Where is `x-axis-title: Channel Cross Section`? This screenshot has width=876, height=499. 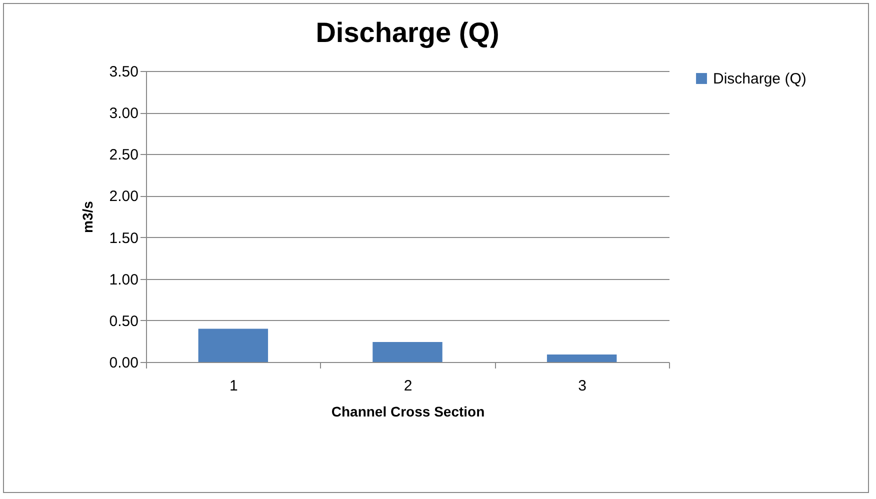
x-axis-title: Channel Cross Section is located at coordinates (408, 412).